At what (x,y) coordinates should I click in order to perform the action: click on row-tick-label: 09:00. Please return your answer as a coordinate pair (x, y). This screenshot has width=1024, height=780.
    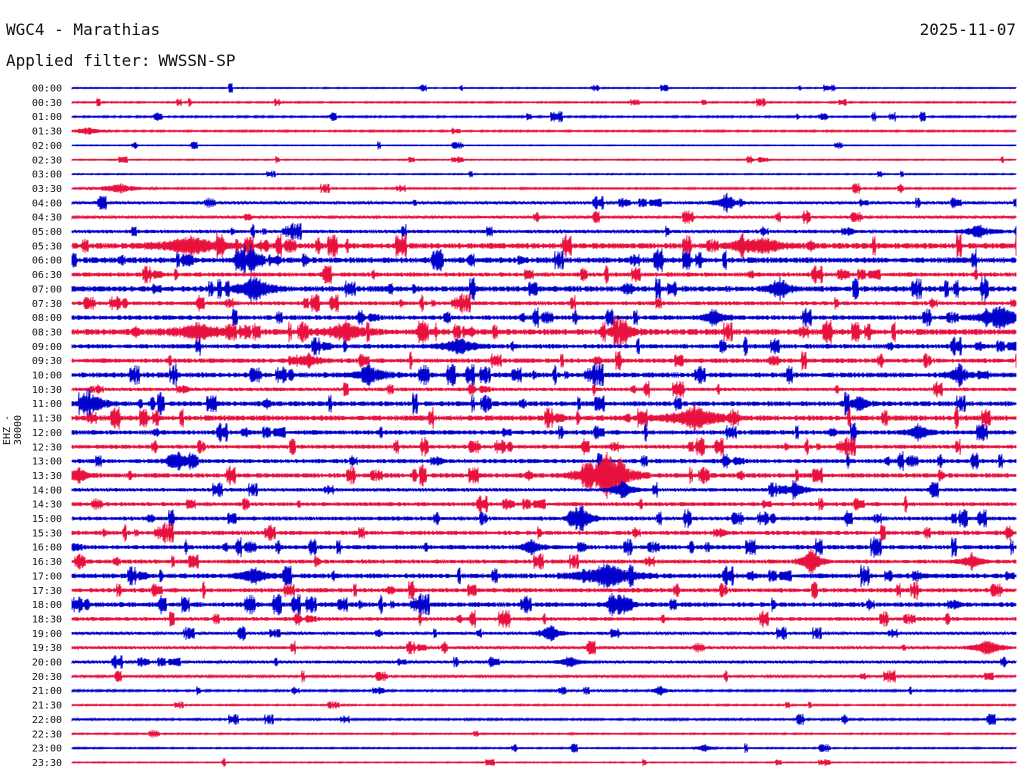
    Looking at the image, I should click on (47, 347).